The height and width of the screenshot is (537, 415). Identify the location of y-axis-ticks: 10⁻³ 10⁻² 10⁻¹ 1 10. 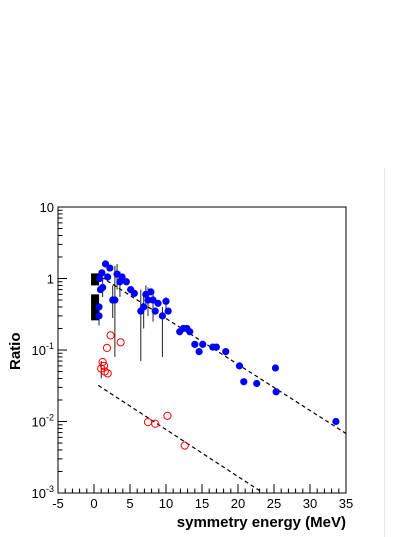
(49, 350).